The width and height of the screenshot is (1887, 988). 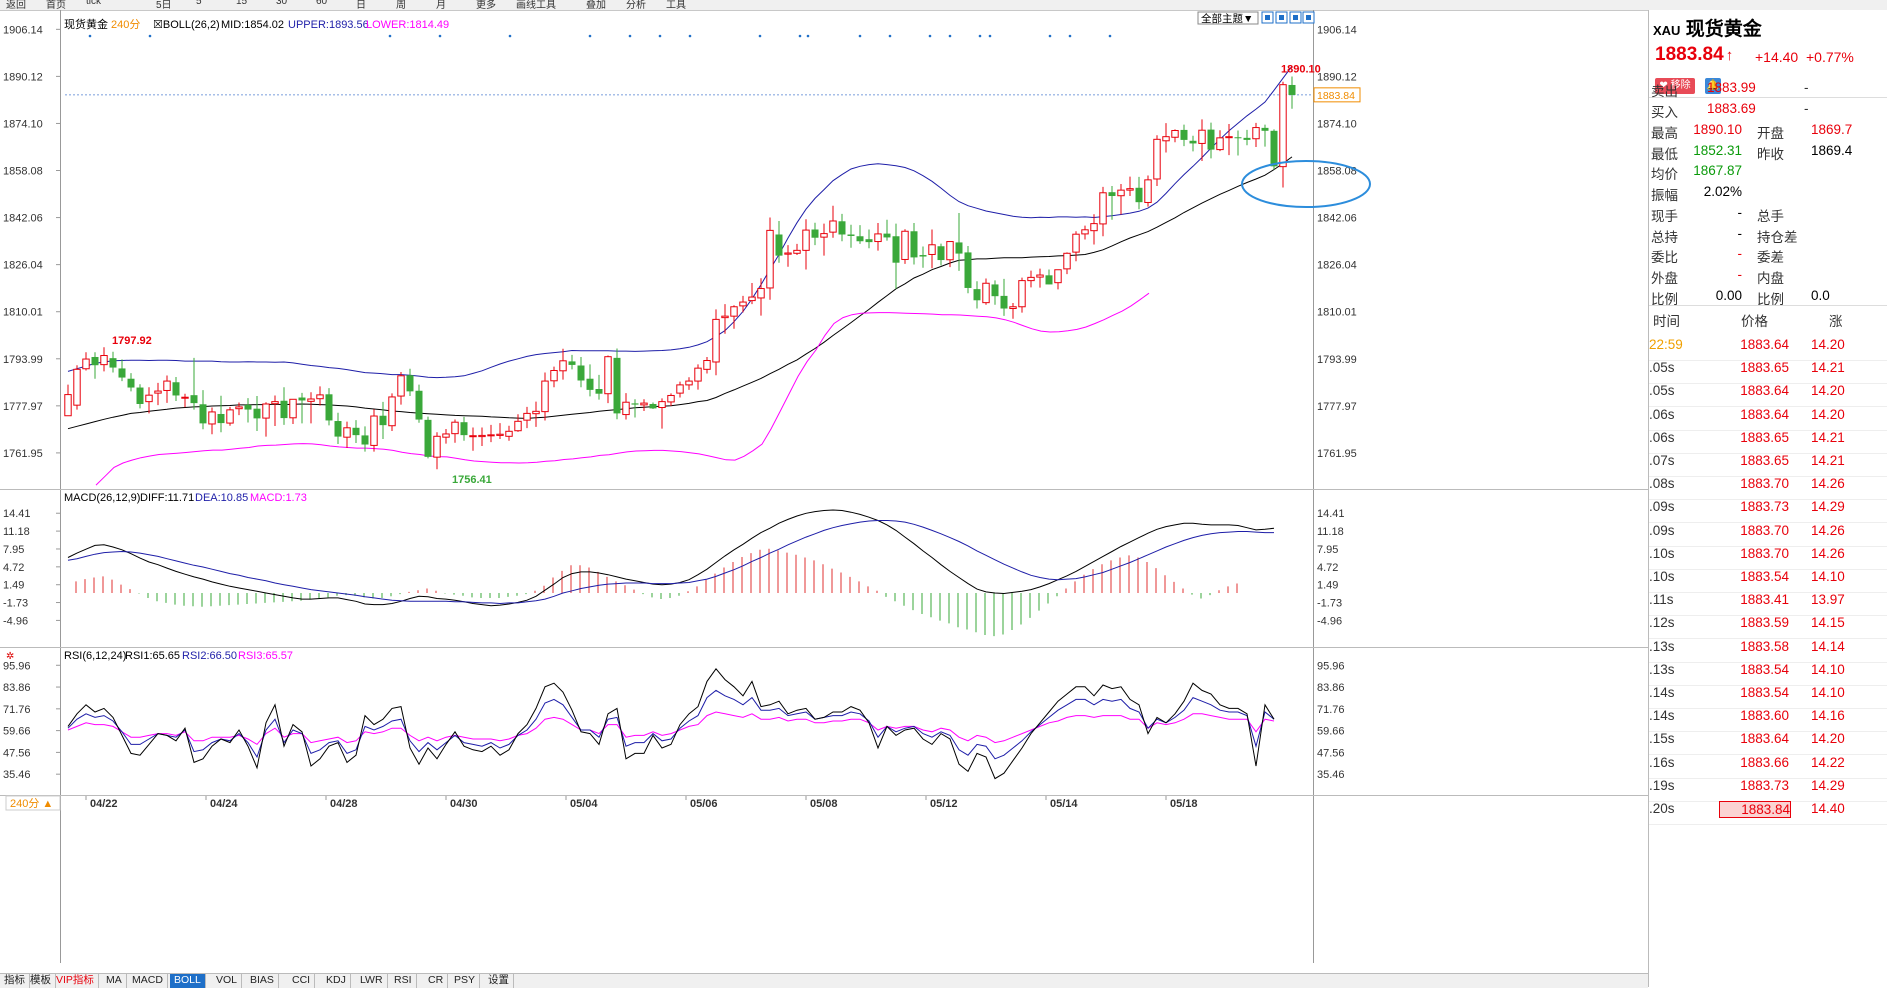 I want to click on toolbar-item: 5, so click(x=199, y=3).